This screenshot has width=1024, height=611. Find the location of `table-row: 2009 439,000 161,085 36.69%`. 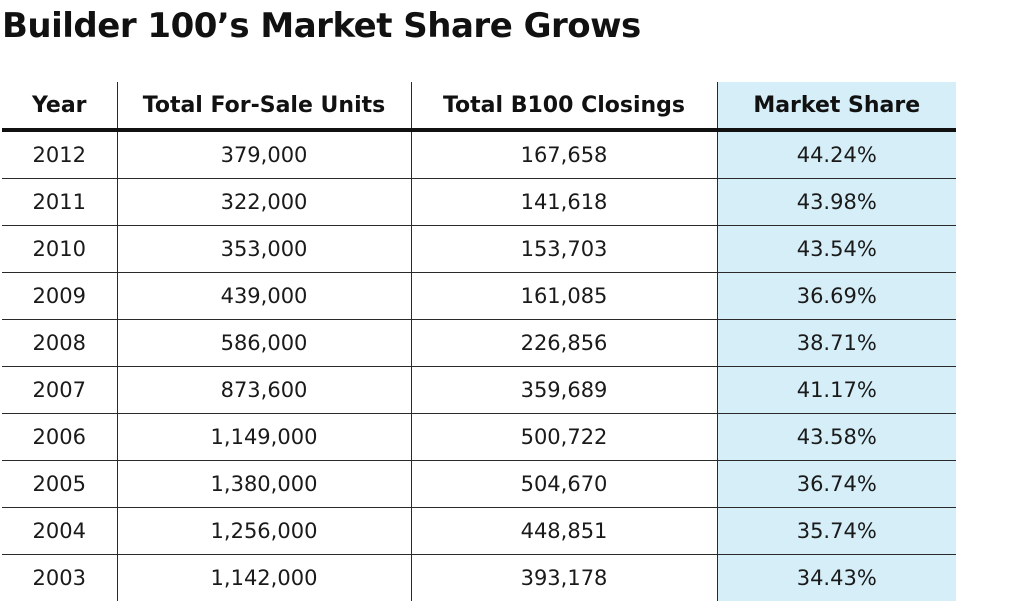

table-row: 2009 439,000 161,085 36.69% is located at coordinates (479, 296).